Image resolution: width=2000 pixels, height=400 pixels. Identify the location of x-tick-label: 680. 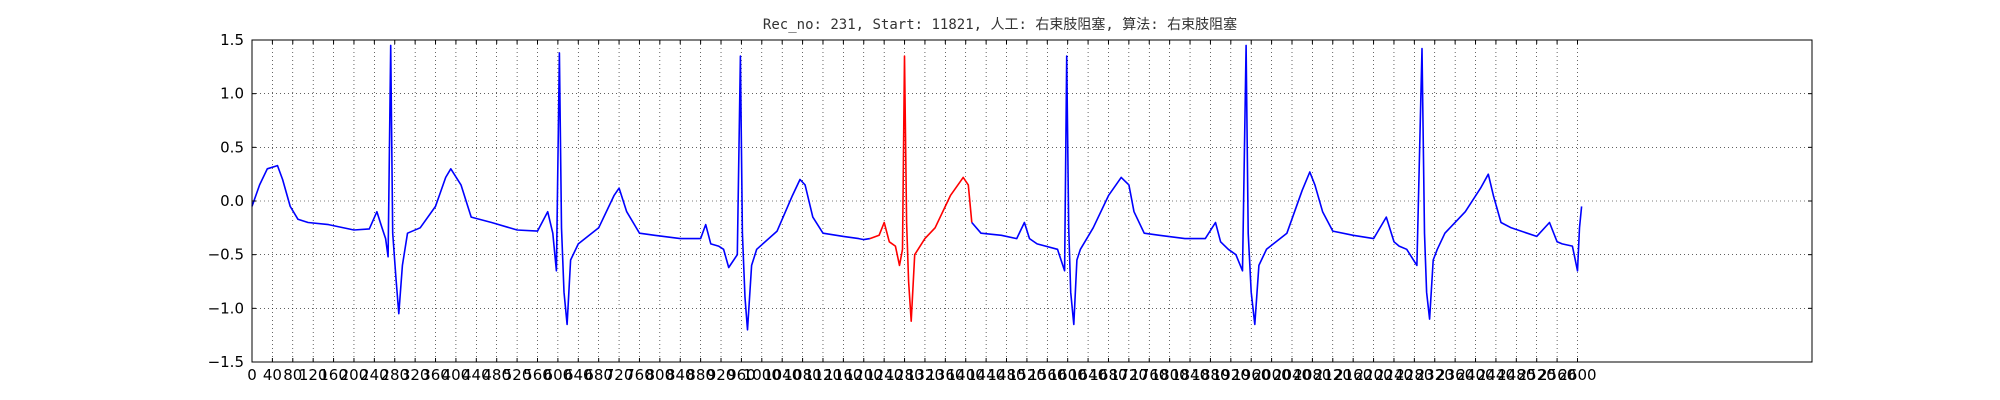
(598, 375).